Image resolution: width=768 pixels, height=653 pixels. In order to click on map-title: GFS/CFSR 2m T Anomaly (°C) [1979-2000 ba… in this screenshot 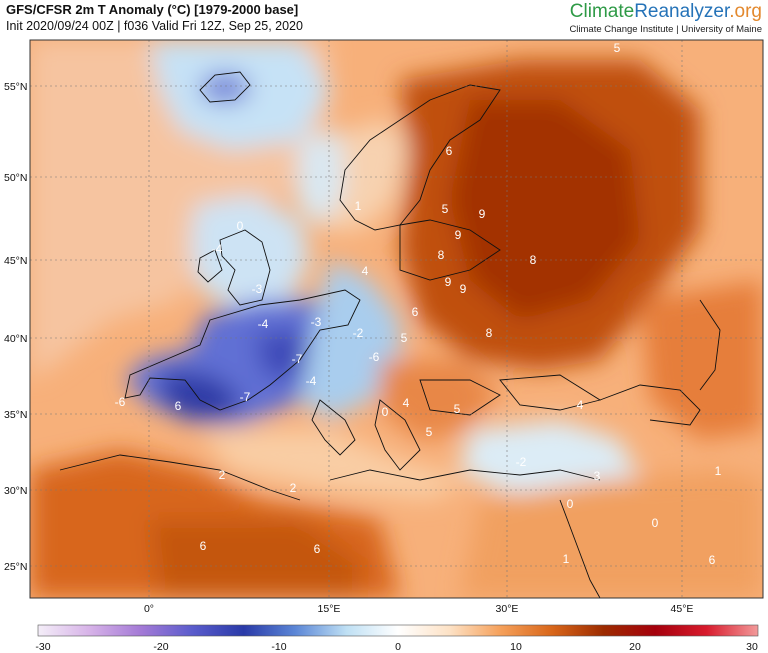, I will do `click(152, 9)`.